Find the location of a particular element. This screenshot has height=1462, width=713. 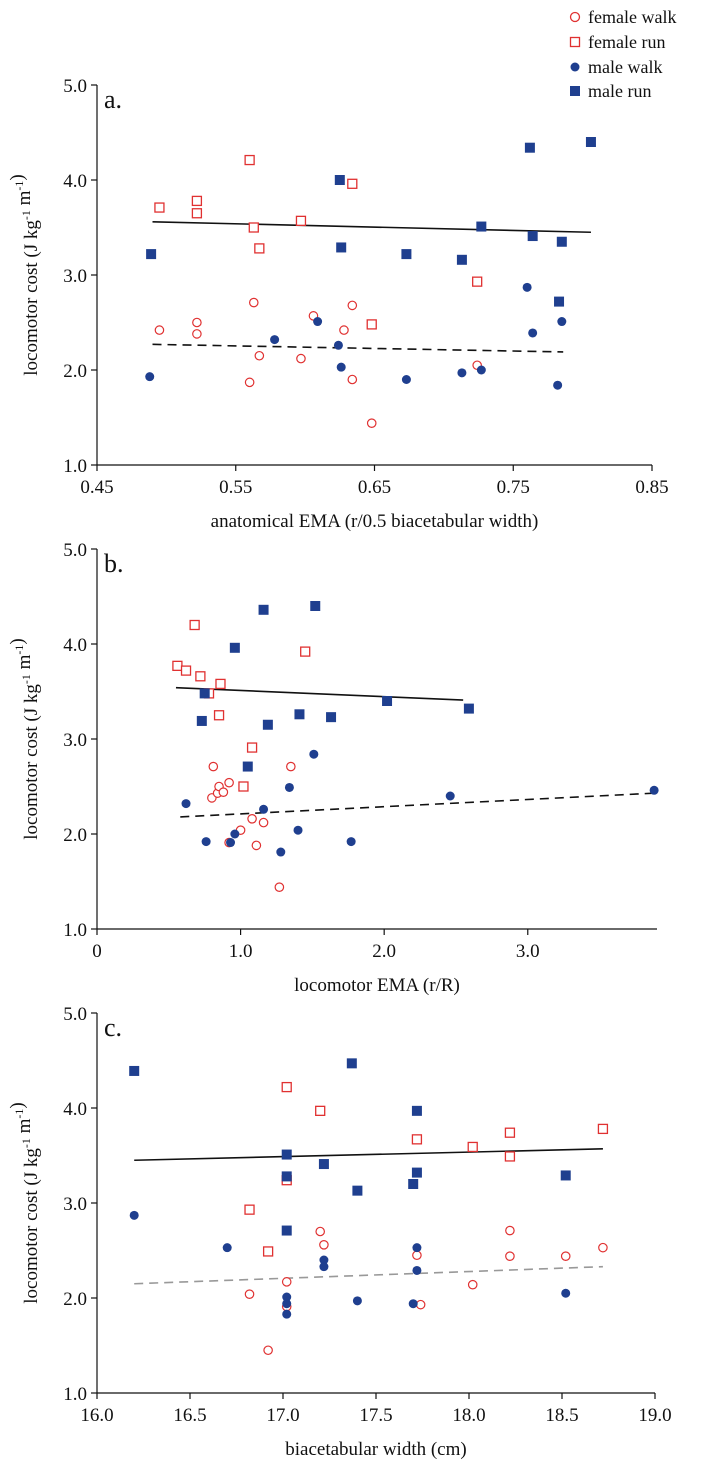

legend-label: female run is located at coordinates (626, 42).